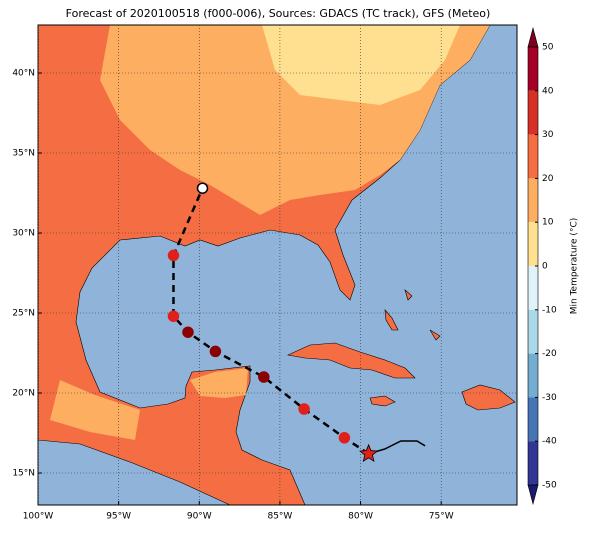 The image size is (592, 533). I want to click on colorbar-tick-label: -10, so click(549, 310).